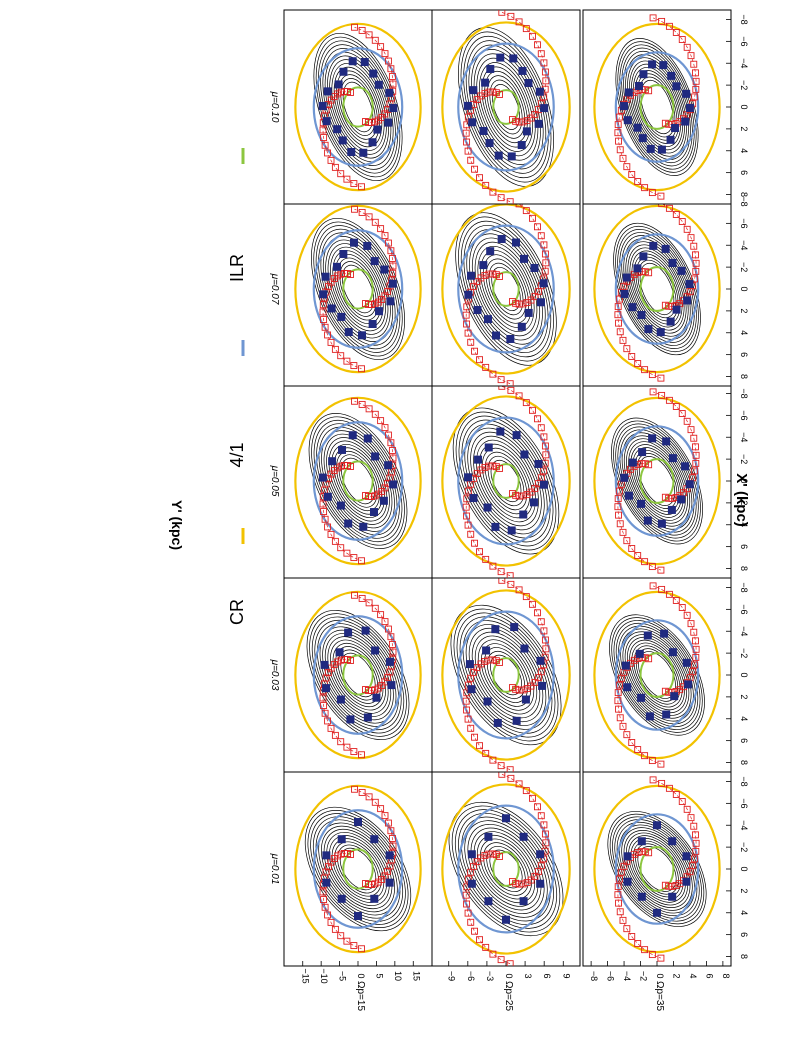 The width and height of the screenshot is (789, 1055). I want to click on y-tick-label: −9, so click(452, 976).